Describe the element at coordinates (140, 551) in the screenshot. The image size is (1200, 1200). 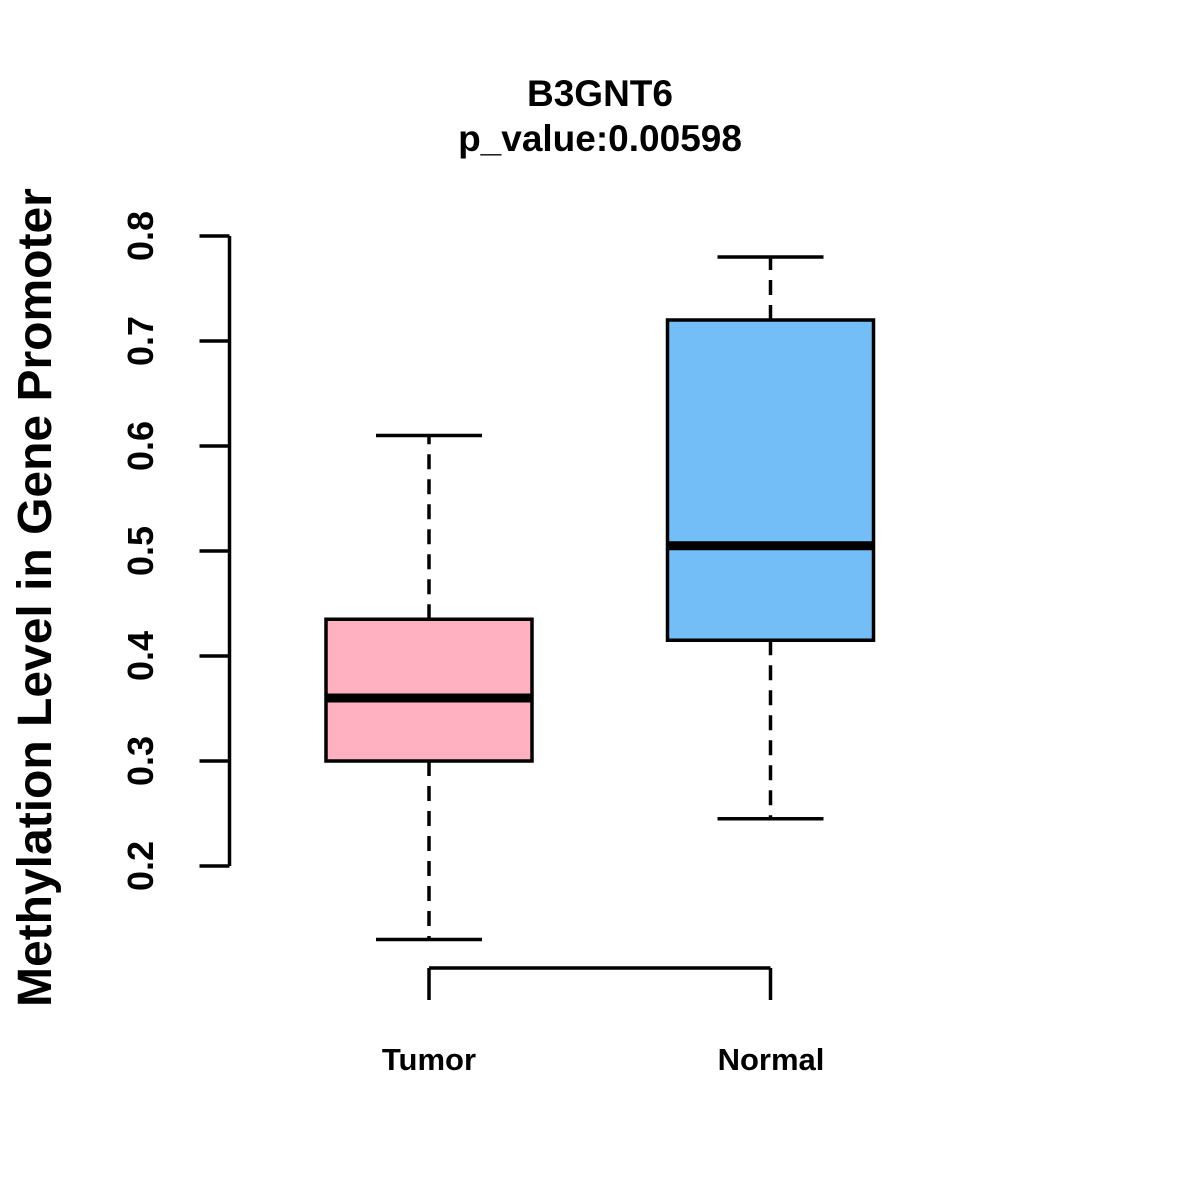
I see `y-tick-label: 0.5` at that location.